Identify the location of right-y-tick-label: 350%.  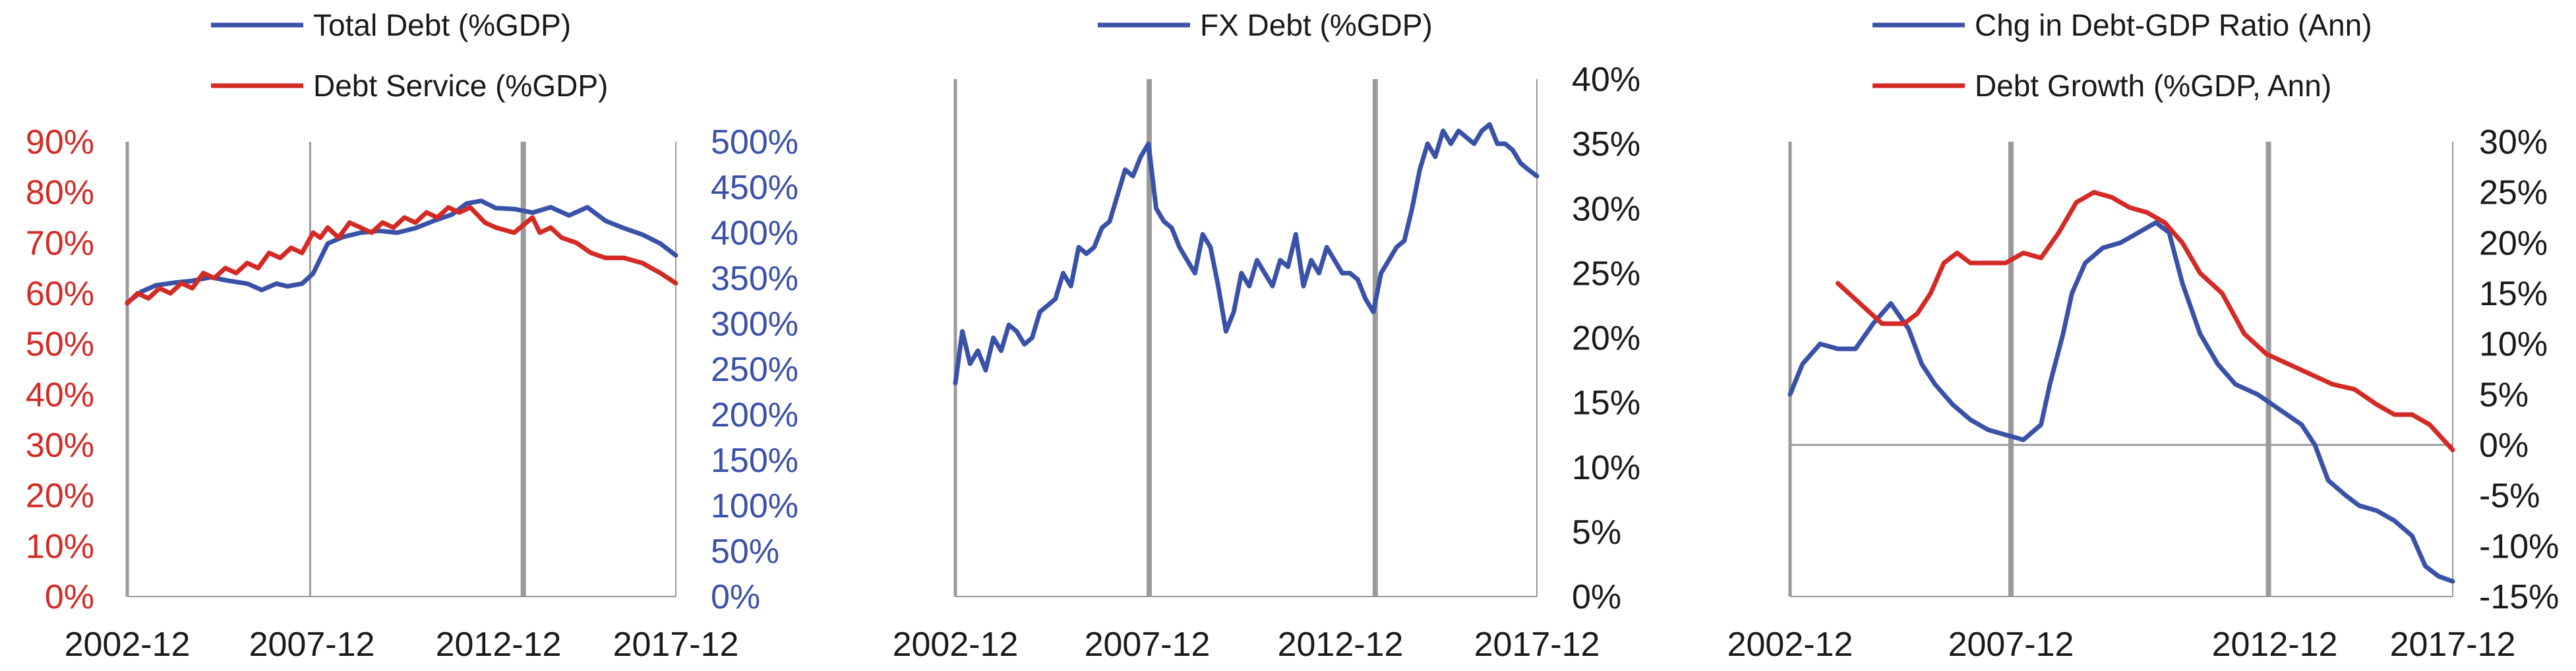
(755, 279).